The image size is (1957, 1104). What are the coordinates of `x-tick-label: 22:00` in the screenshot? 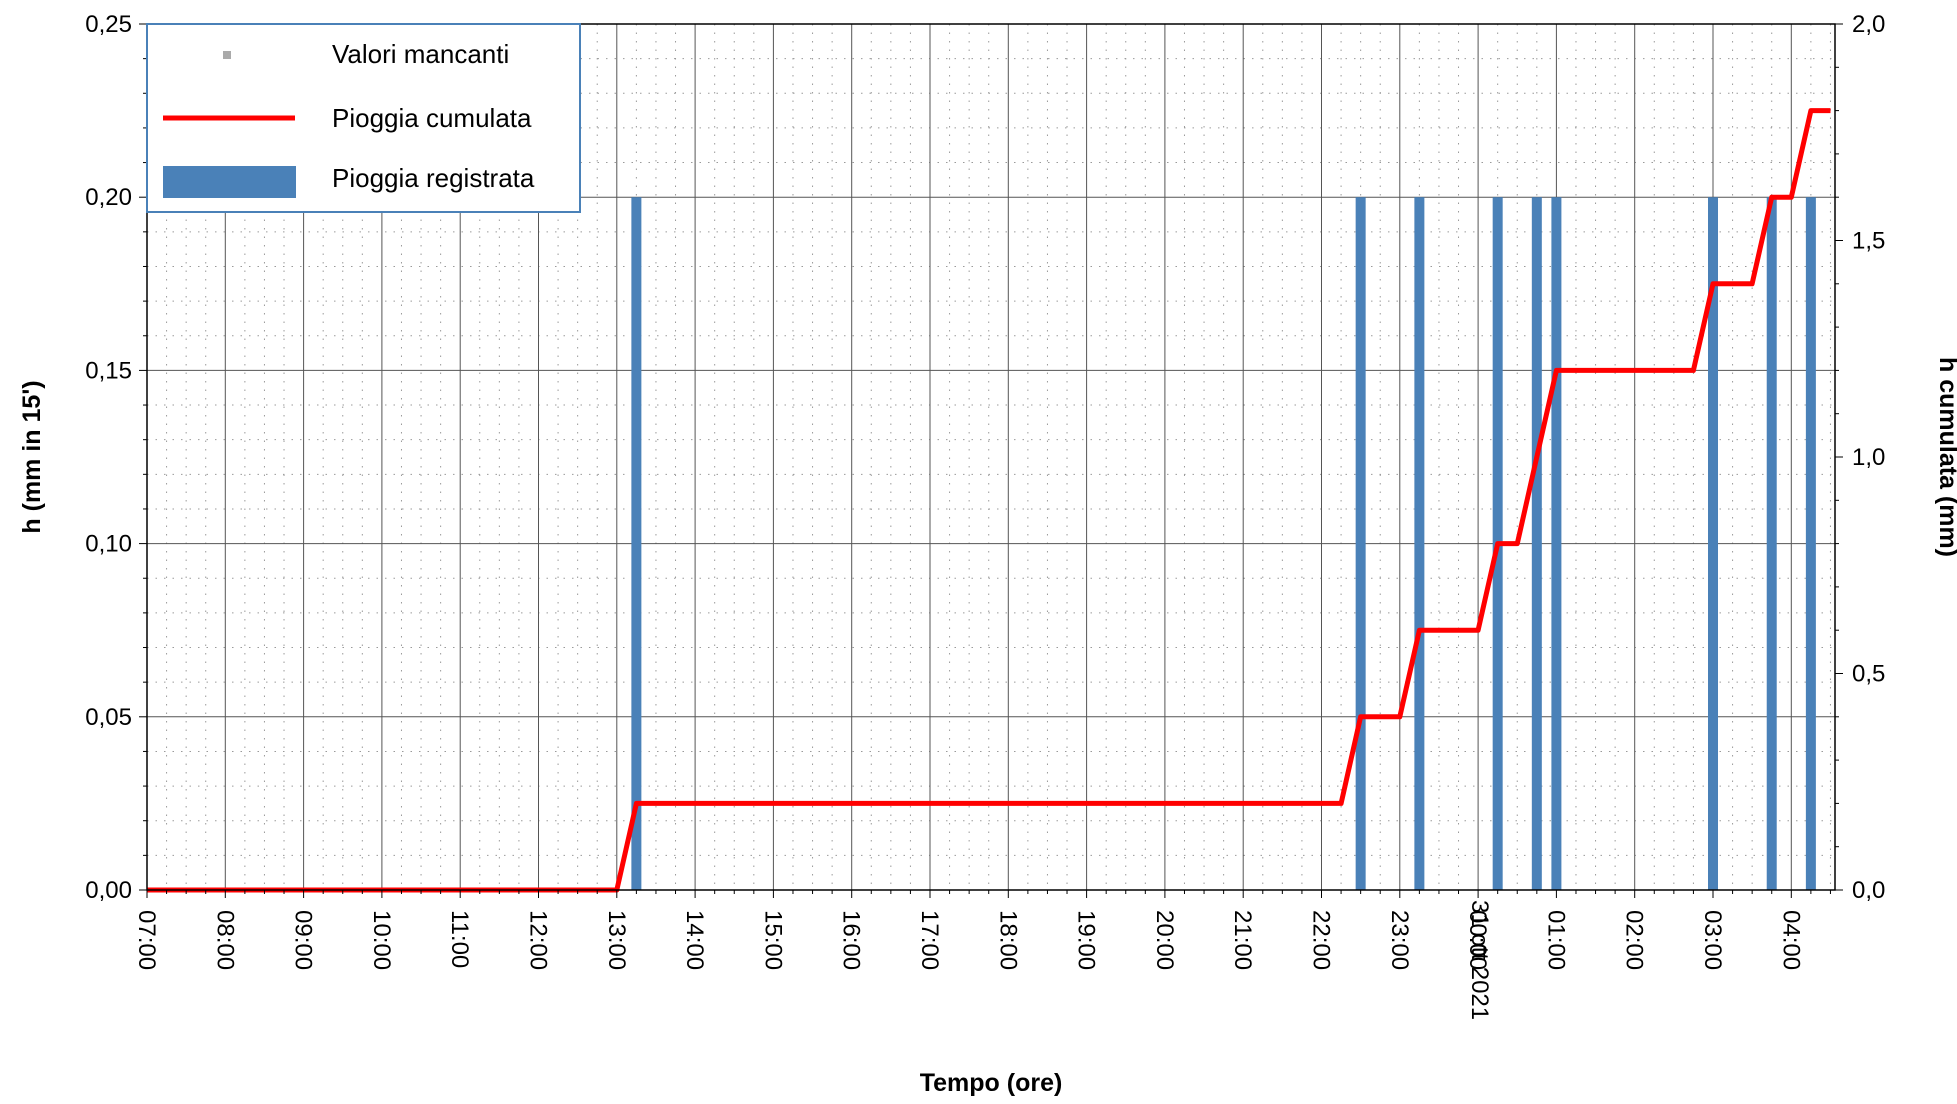 It's located at (1321, 940).